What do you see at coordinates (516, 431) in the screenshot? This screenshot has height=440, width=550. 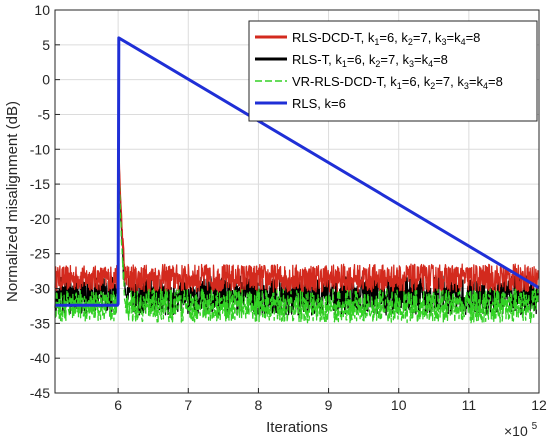 I see `x-multiplier-base: ×10` at bounding box center [516, 431].